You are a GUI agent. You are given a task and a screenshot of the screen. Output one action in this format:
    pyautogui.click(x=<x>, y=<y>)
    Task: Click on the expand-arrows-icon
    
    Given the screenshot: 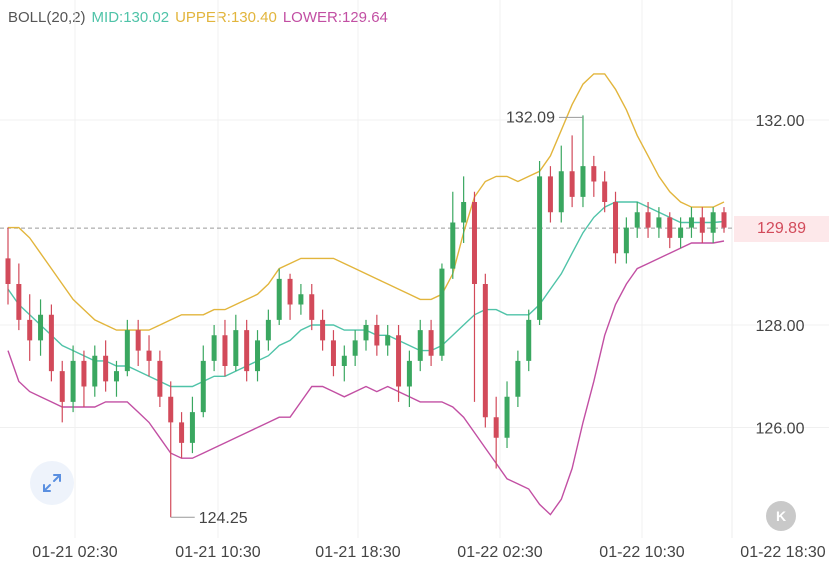 What is the action you would take?
    pyautogui.click(x=52, y=483)
    